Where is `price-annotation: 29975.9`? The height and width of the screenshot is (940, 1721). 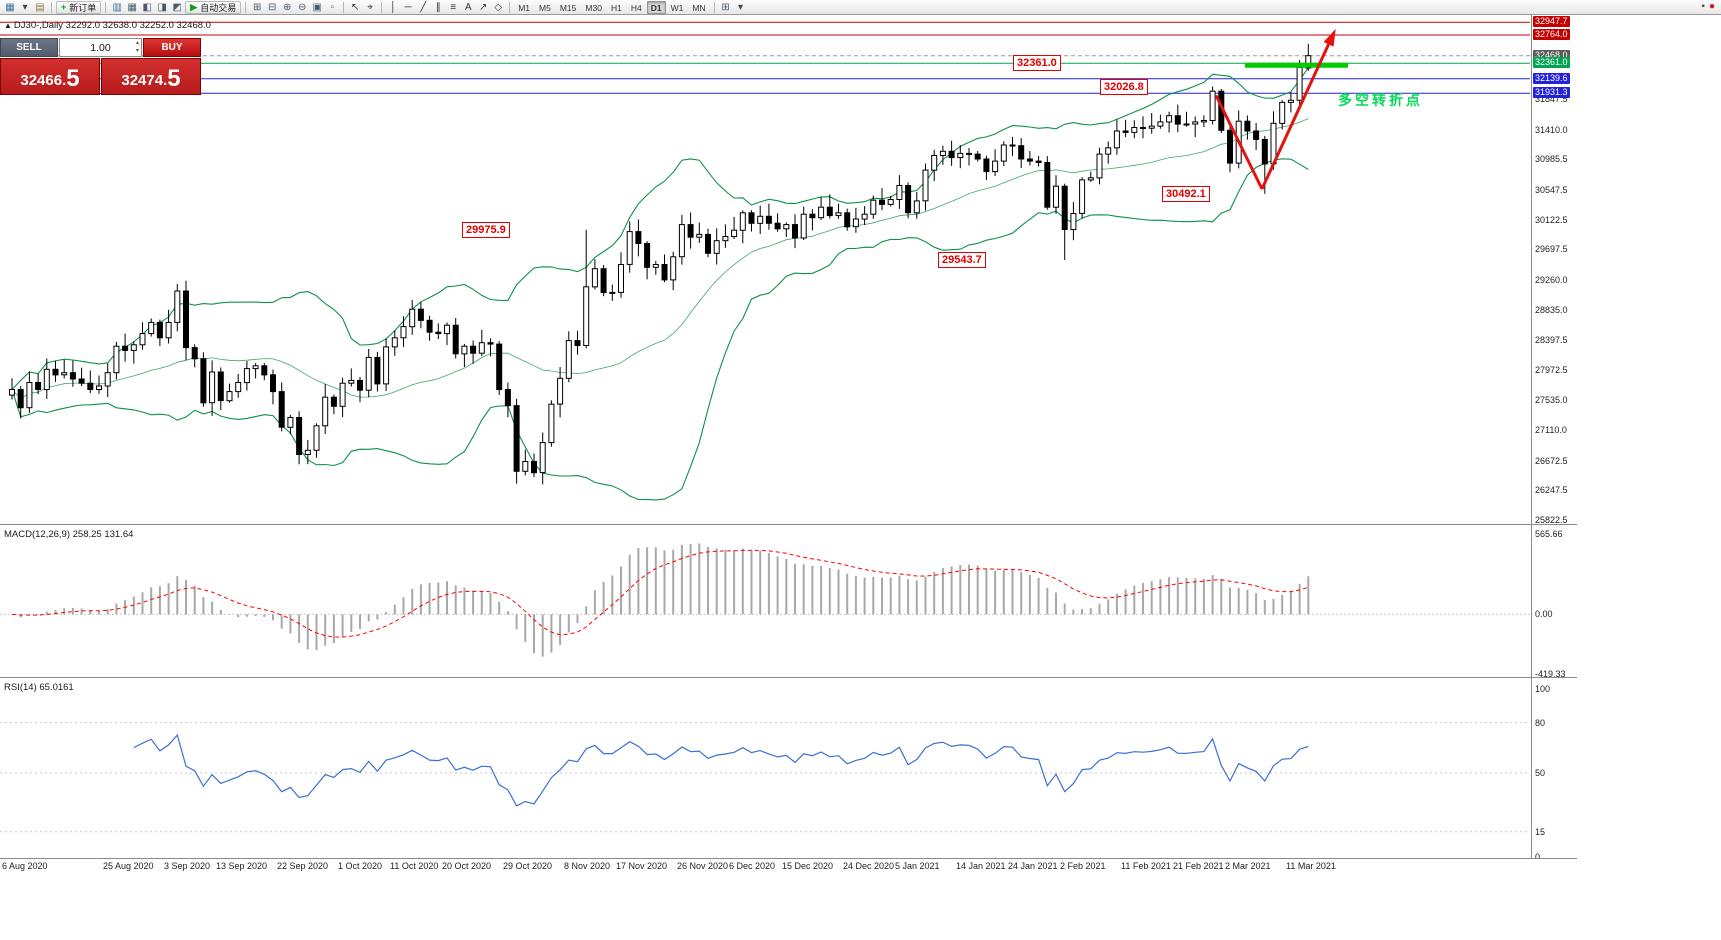
price-annotation: 29975.9 is located at coordinates (486, 230).